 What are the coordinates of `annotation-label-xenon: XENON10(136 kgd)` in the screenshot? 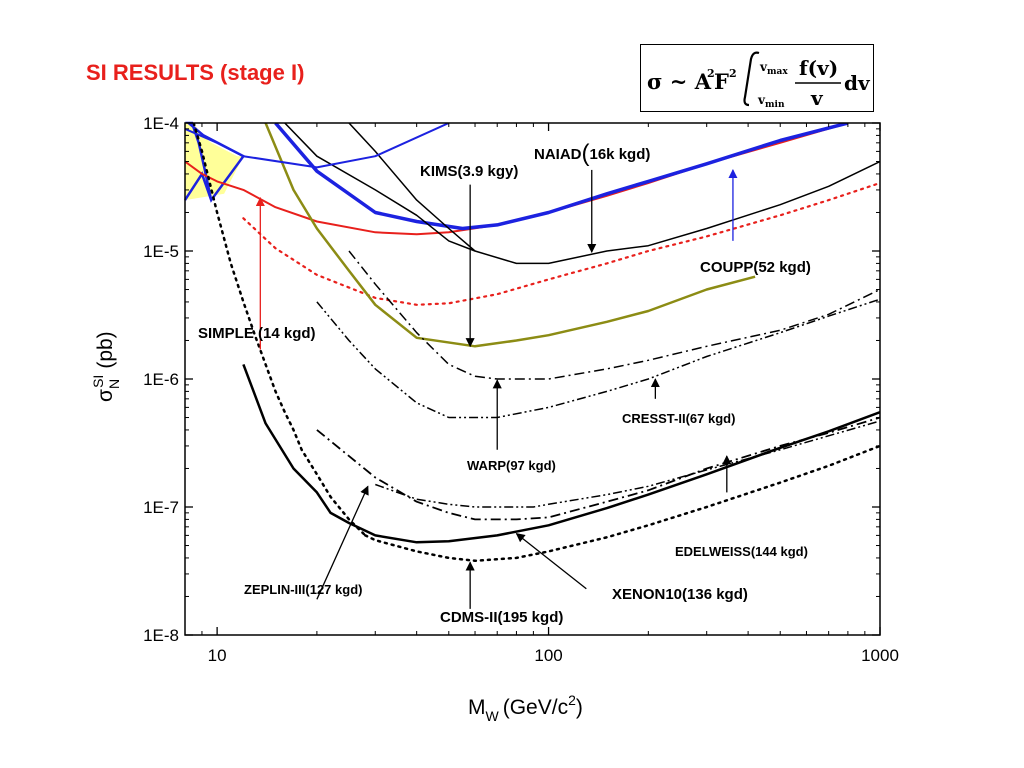 It's located at (680, 594).